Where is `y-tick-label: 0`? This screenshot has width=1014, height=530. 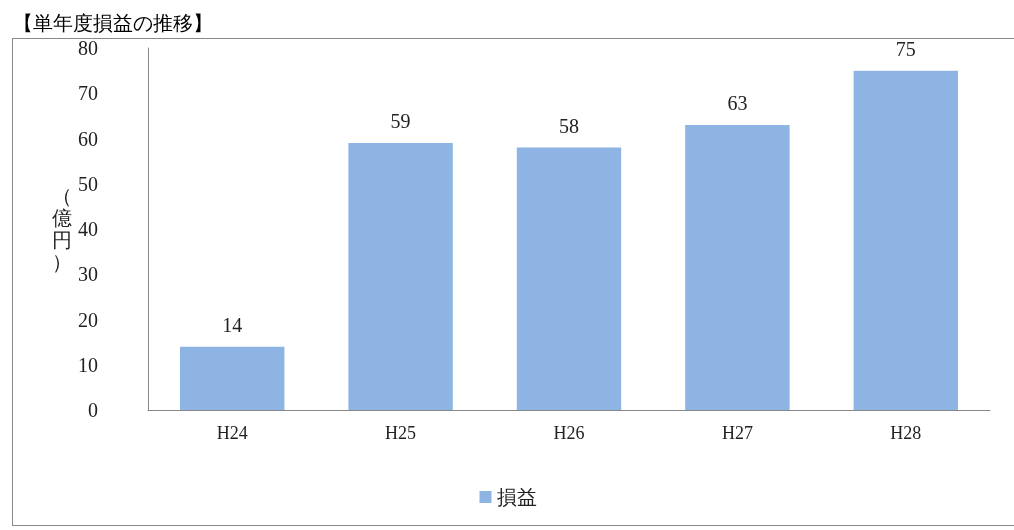
y-tick-label: 0 is located at coordinates (93, 410).